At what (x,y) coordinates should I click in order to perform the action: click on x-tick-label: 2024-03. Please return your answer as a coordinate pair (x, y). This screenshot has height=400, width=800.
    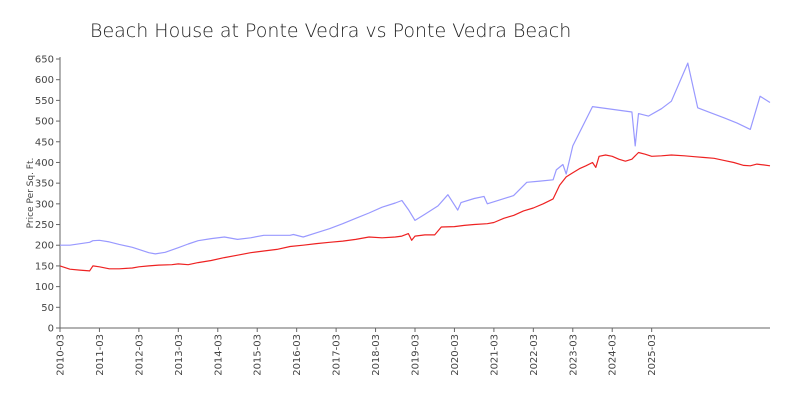
    Looking at the image, I should click on (613, 355).